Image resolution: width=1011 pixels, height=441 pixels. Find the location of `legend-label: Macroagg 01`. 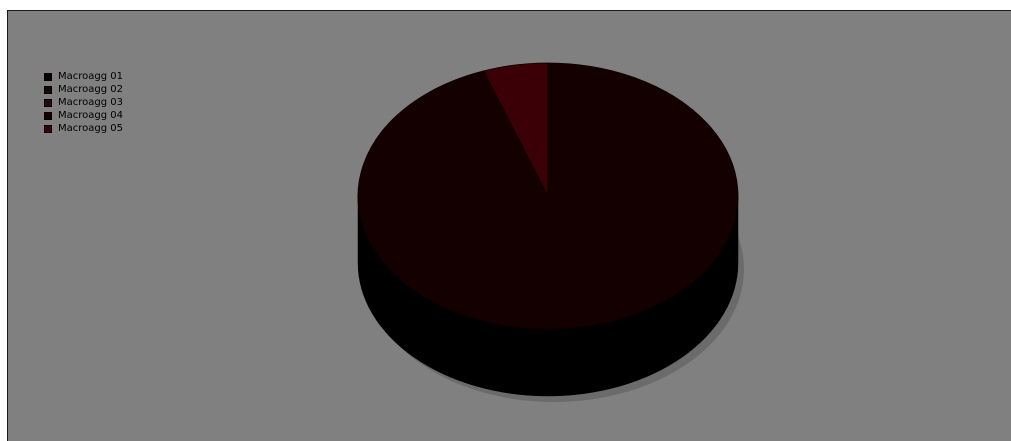

legend-label: Macroagg 01 is located at coordinates (90, 76).